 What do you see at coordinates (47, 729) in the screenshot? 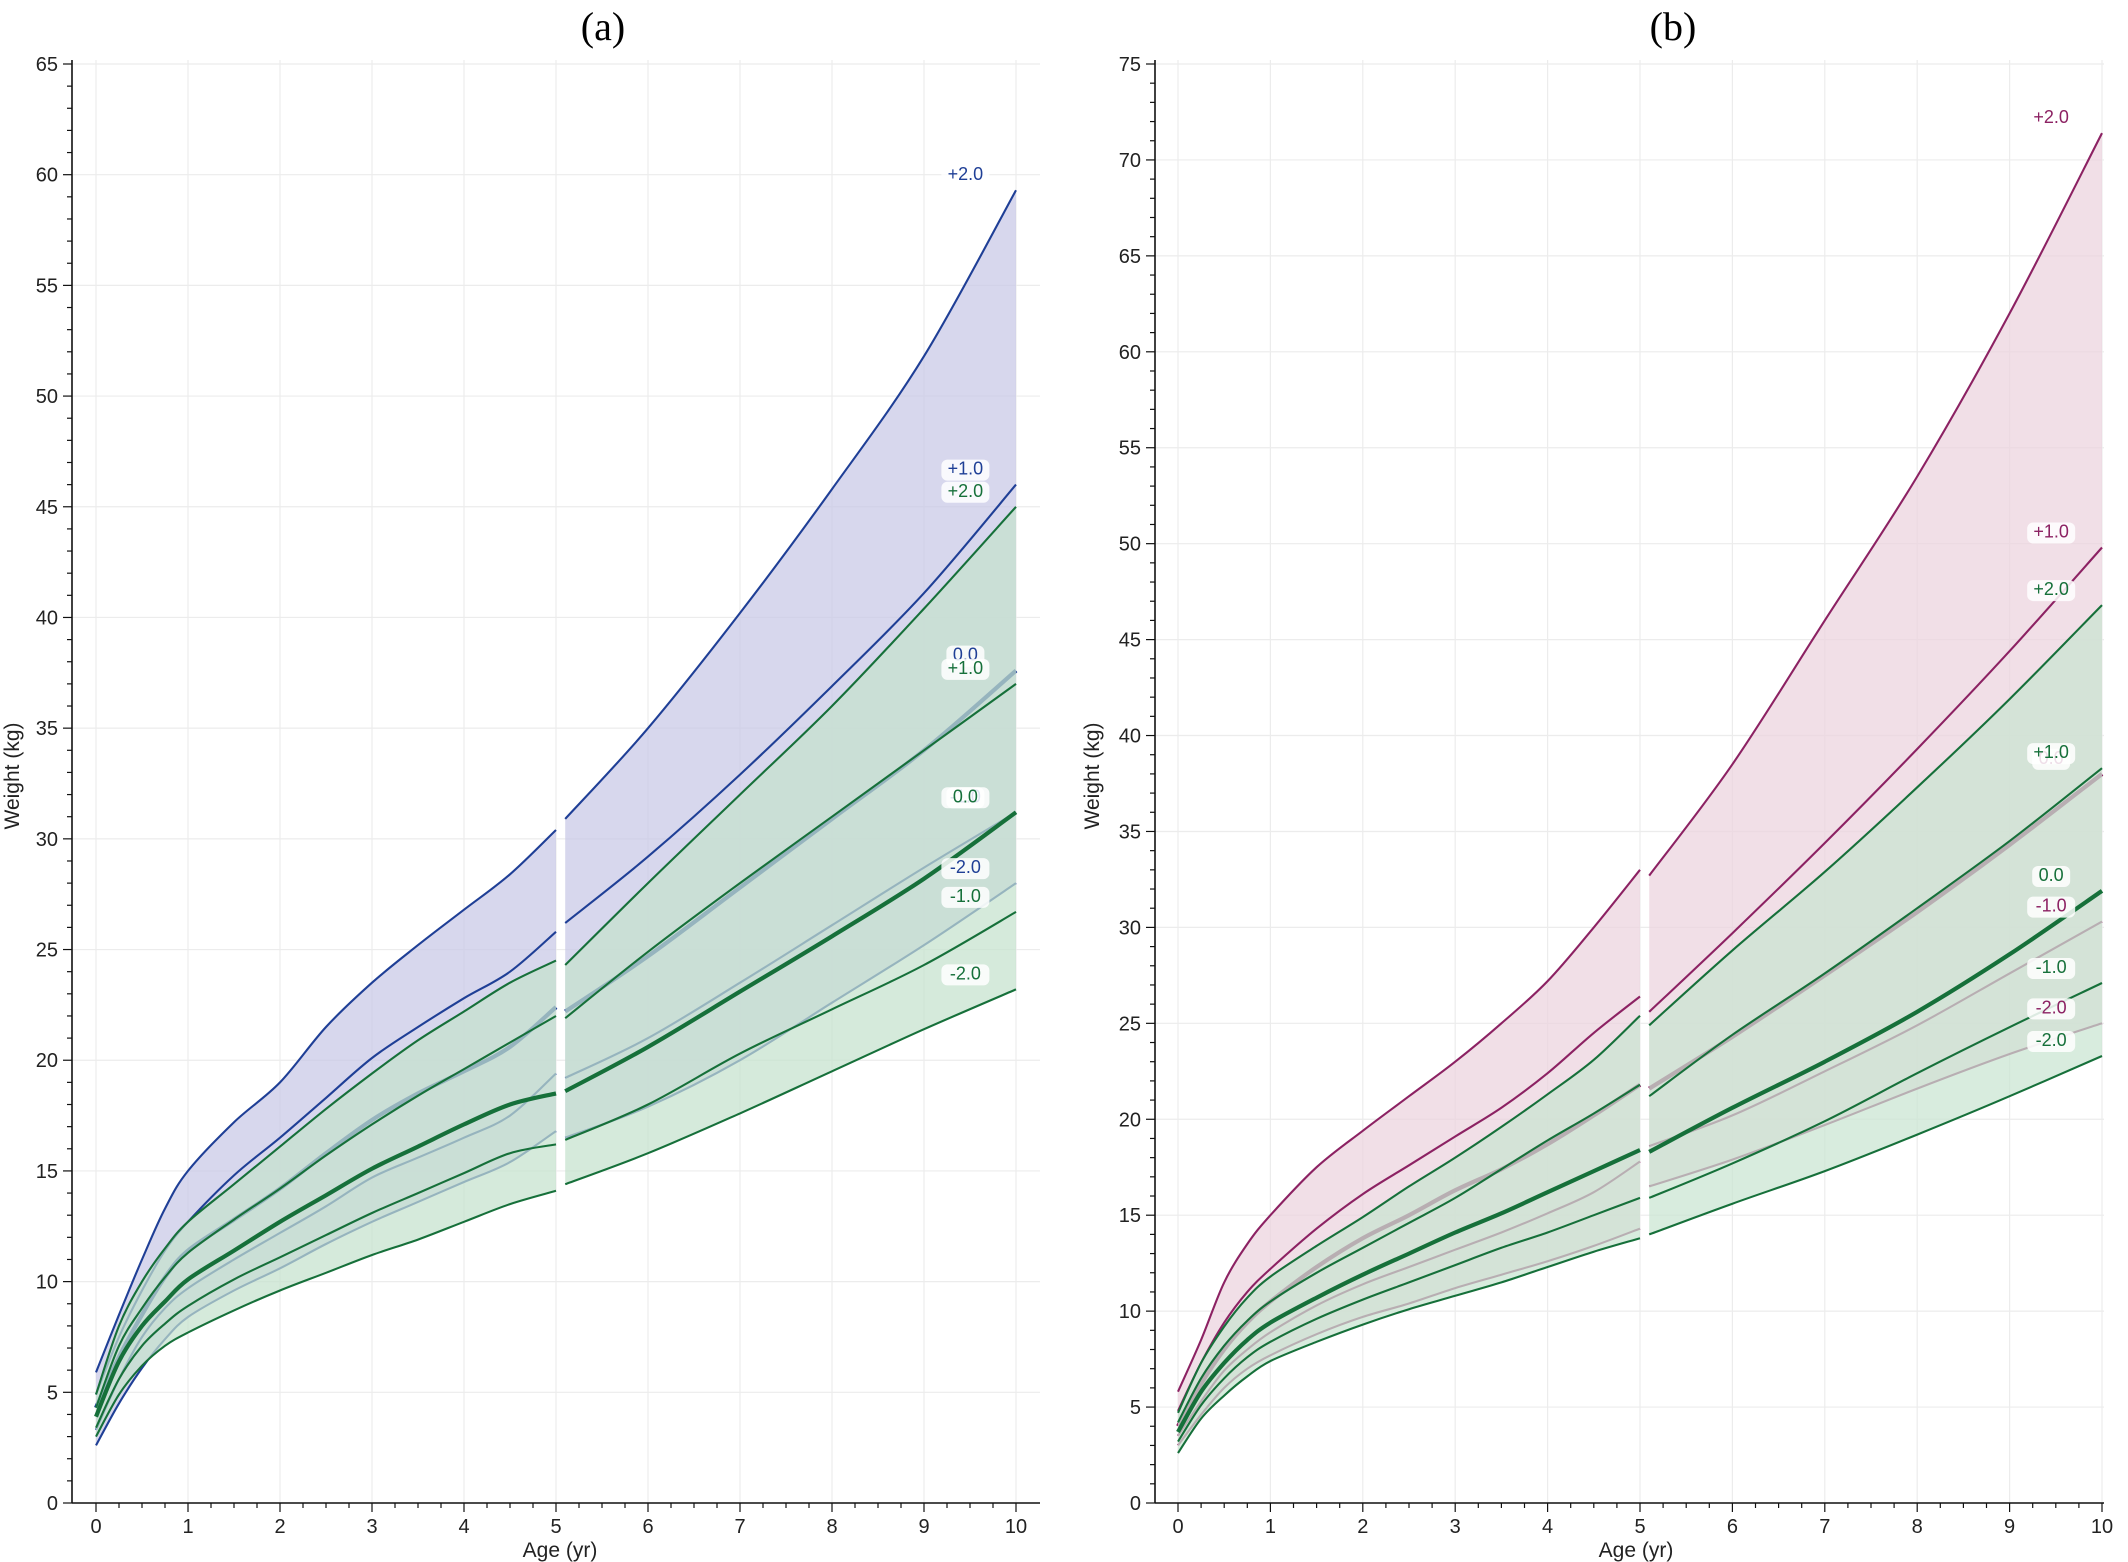
I see `y-tick-label: 35` at bounding box center [47, 729].